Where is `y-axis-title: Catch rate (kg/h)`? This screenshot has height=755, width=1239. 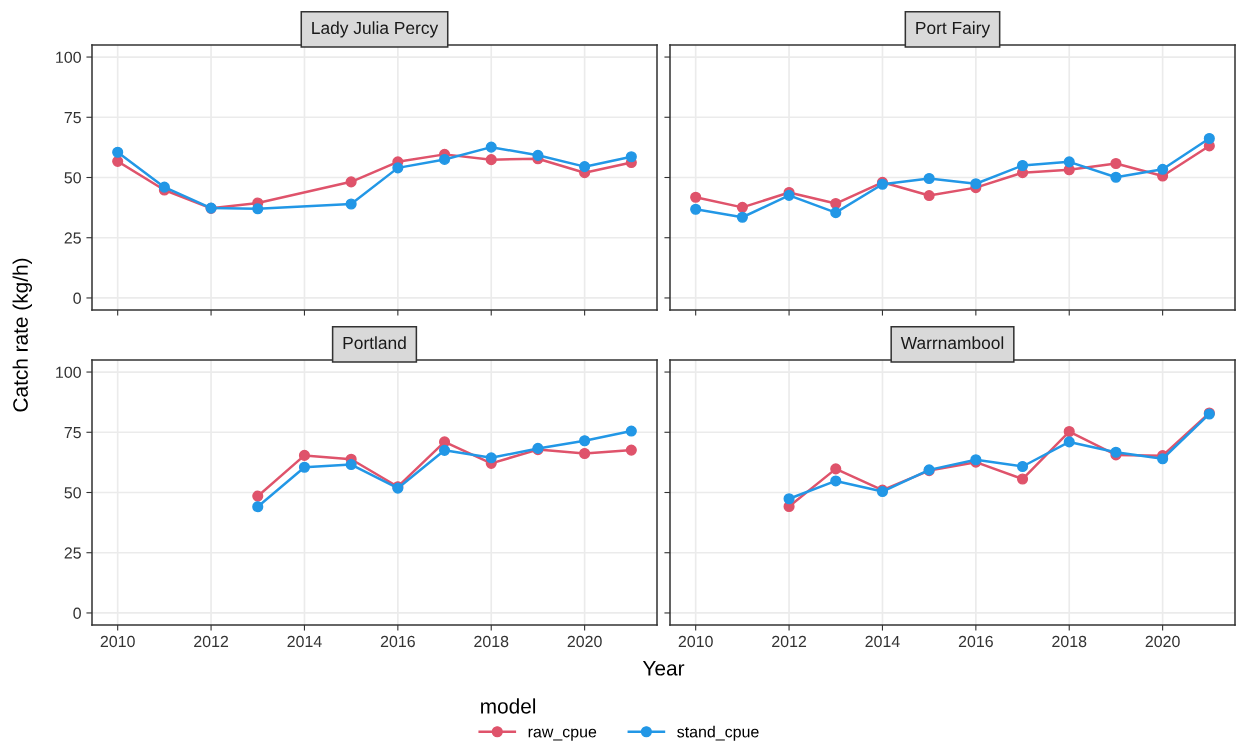
y-axis-title: Catch rate (kg/h) is located at coordinates (22, 335).